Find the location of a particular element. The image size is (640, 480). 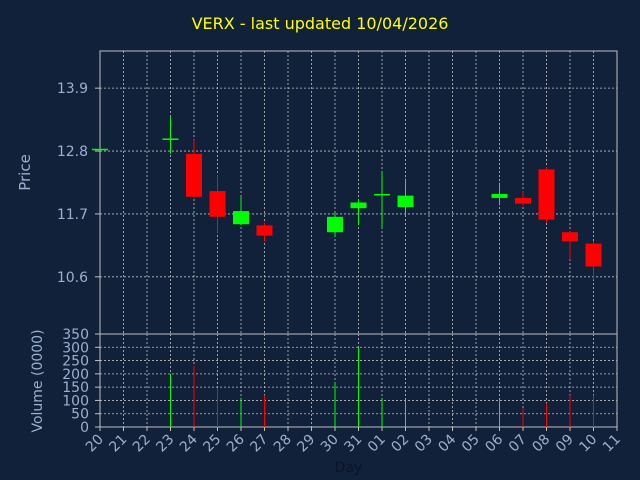

volume-tick-label: 0 is located at coordinates (84, 428).